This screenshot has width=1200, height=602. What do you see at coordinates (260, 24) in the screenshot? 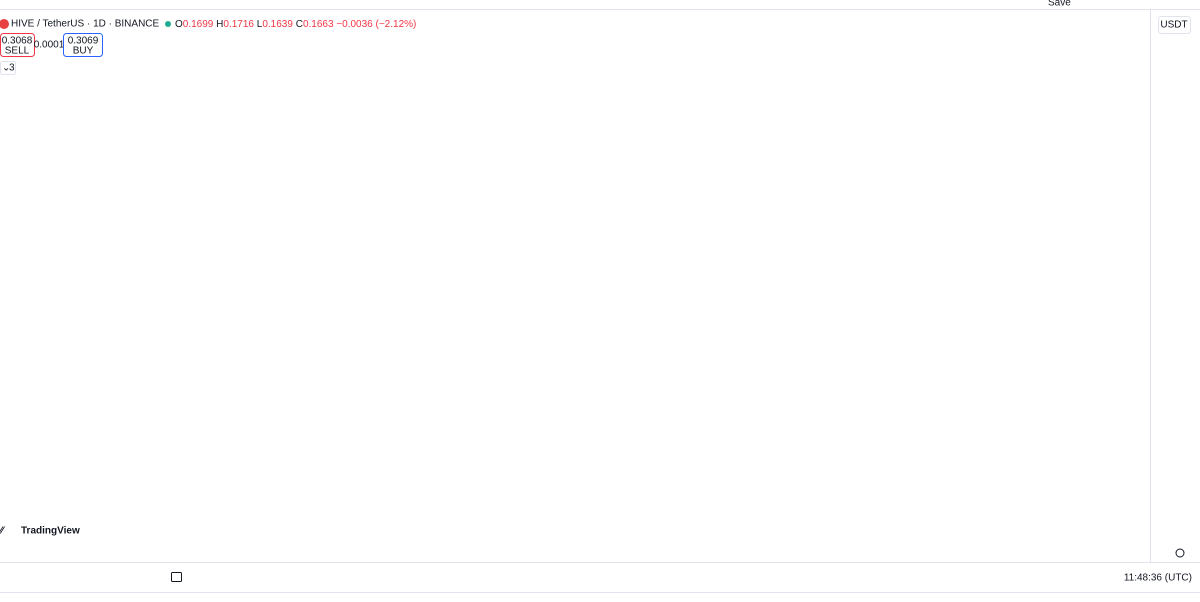
I see `low-label: L` at bounding box center [260, 24].